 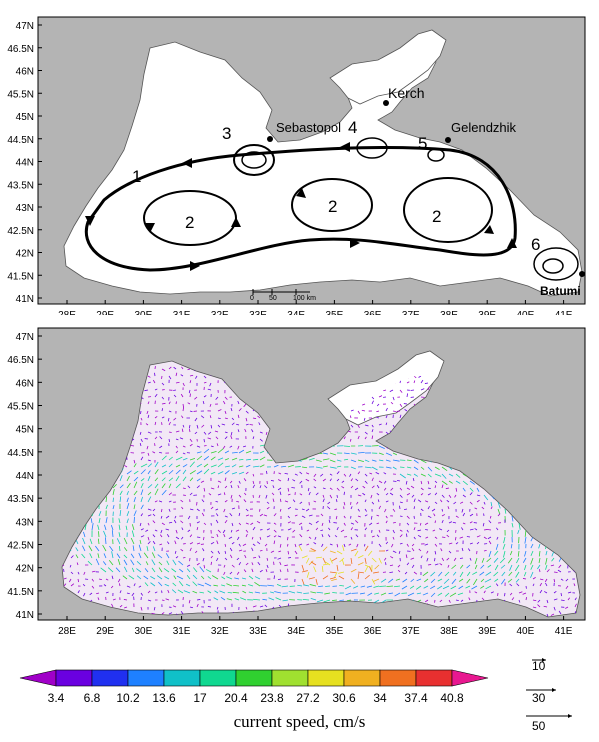 I want to click on vector-ref-50: 50, so click(x=539, y=726).